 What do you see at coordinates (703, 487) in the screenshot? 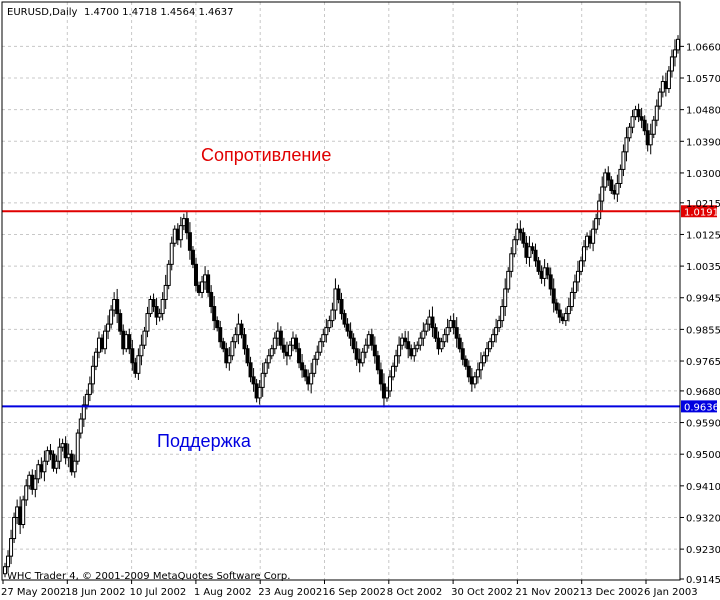
I see `y-tick-label: 0.9410` at bounding box center [703, 487].